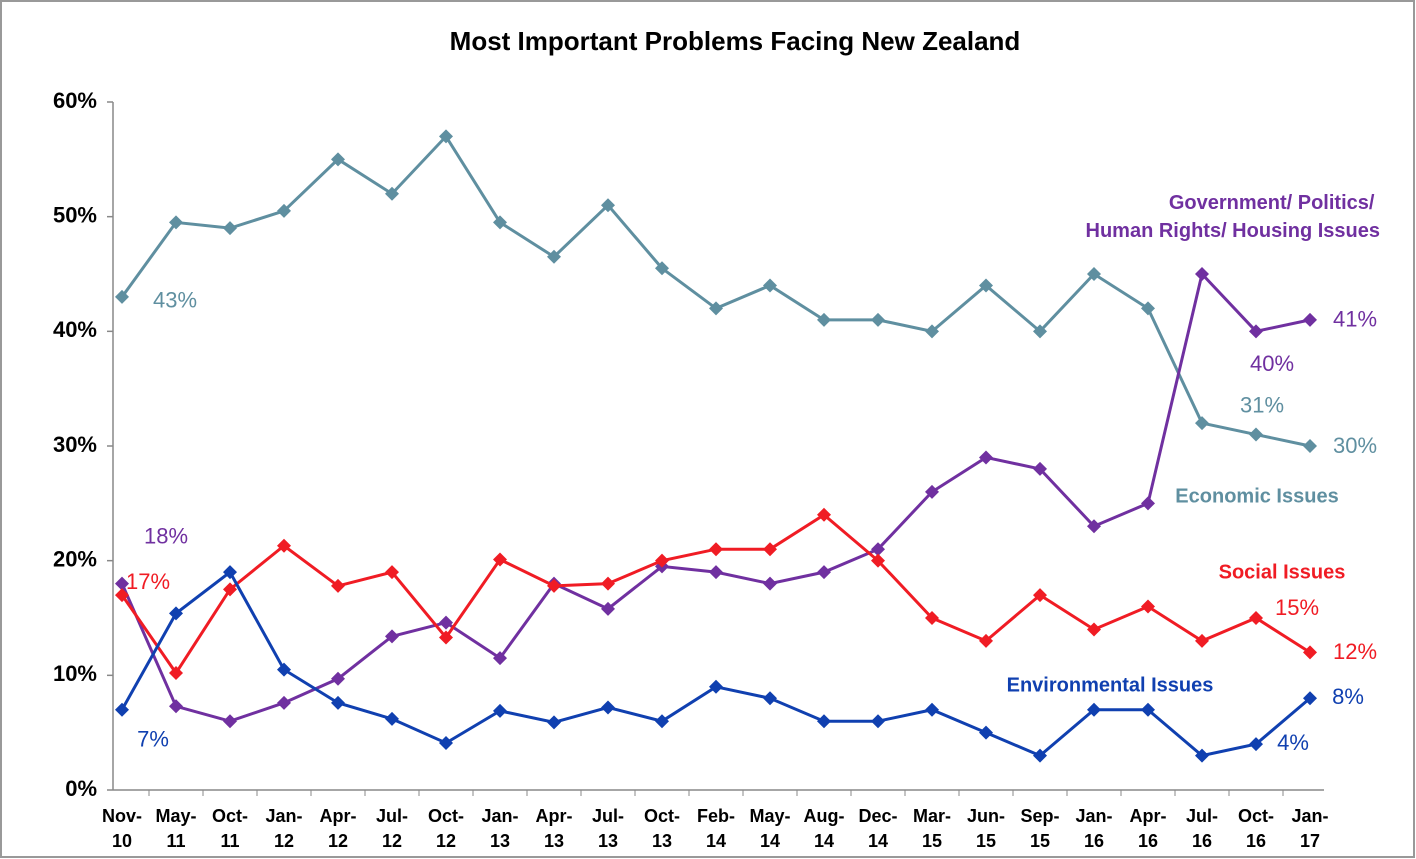 The width and height of the screenshot is (1416, 859). What do you see at coordinates (986, 828) in the screenshot?
I see `x-tick-label: Jun-15` at bounding box center [986, 828].